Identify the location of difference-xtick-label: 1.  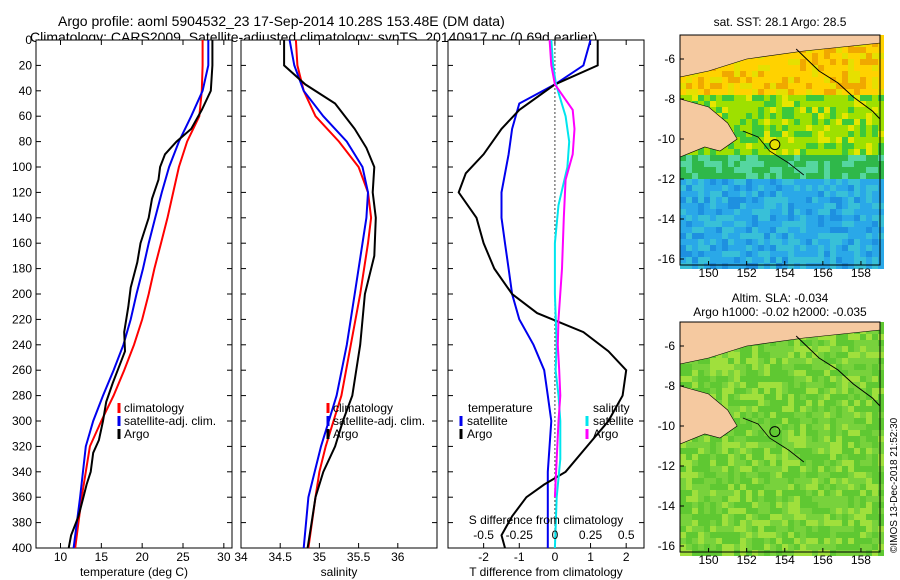
(590, 557).